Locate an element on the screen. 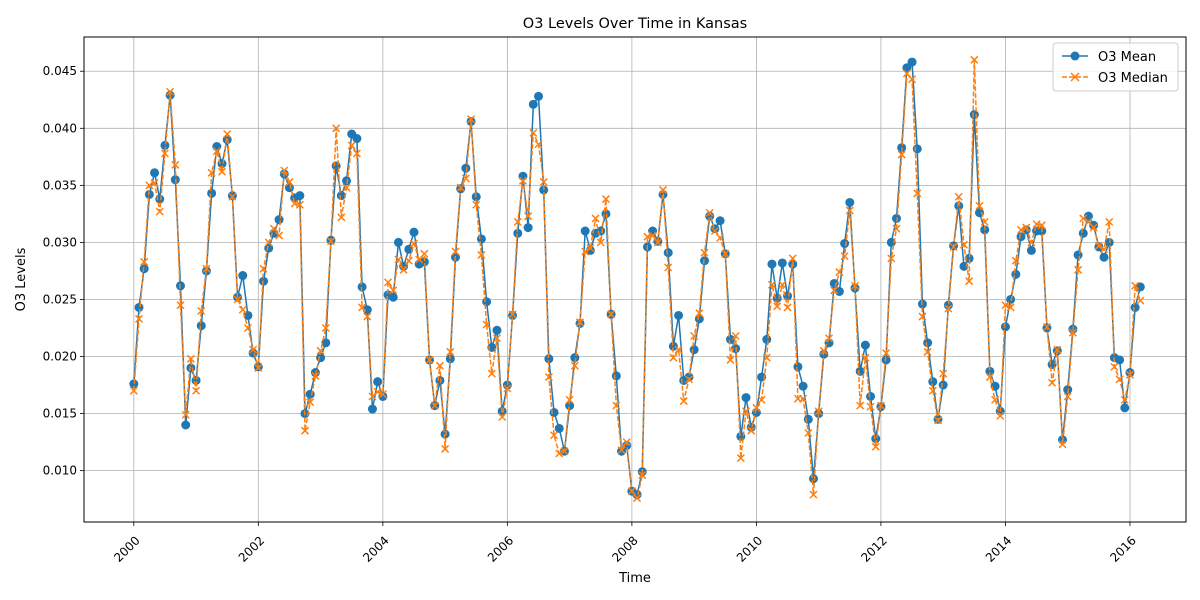 The image size is (1200, 600). y-tick-label: 0.045 is located at coordinates (60, 71).